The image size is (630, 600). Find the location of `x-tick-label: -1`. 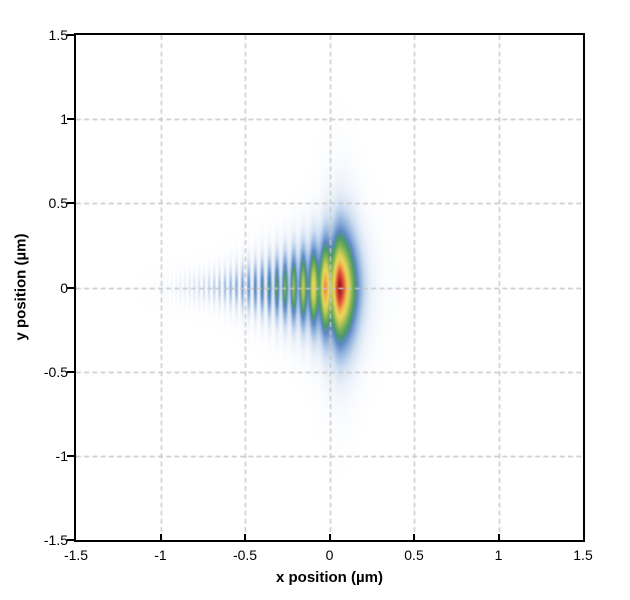

x-tick-label: -1 is located at coordinates (160, 555).